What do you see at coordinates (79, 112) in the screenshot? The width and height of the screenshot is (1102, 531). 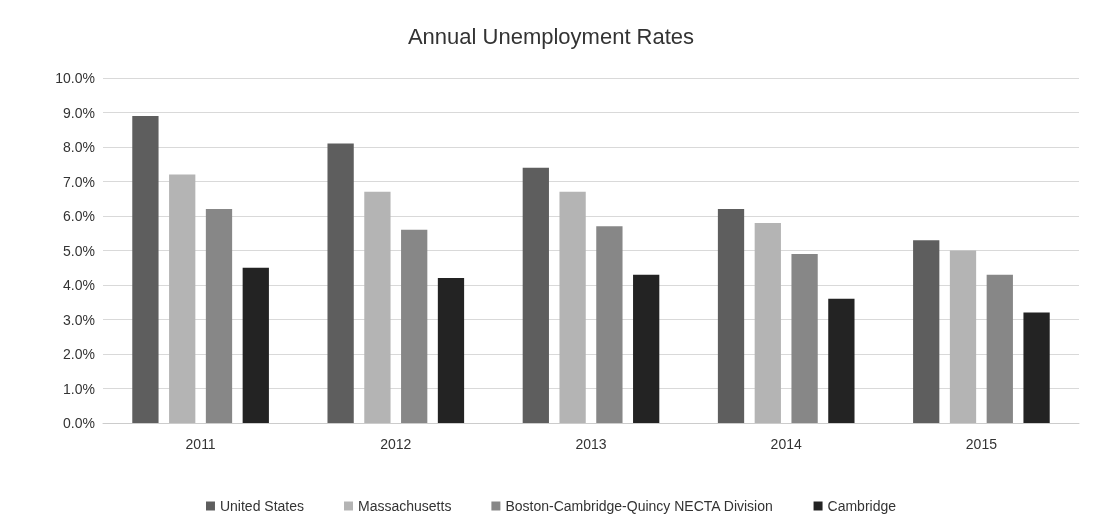 I see `y-tick-label: 9.0%` at bounding box center [79, 112].